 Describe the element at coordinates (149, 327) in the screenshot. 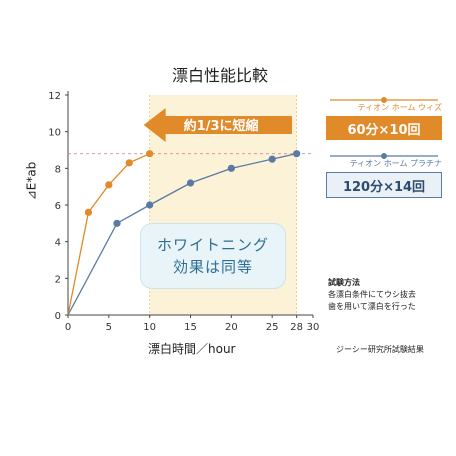

I see `x-tick-label: 10` at that location.